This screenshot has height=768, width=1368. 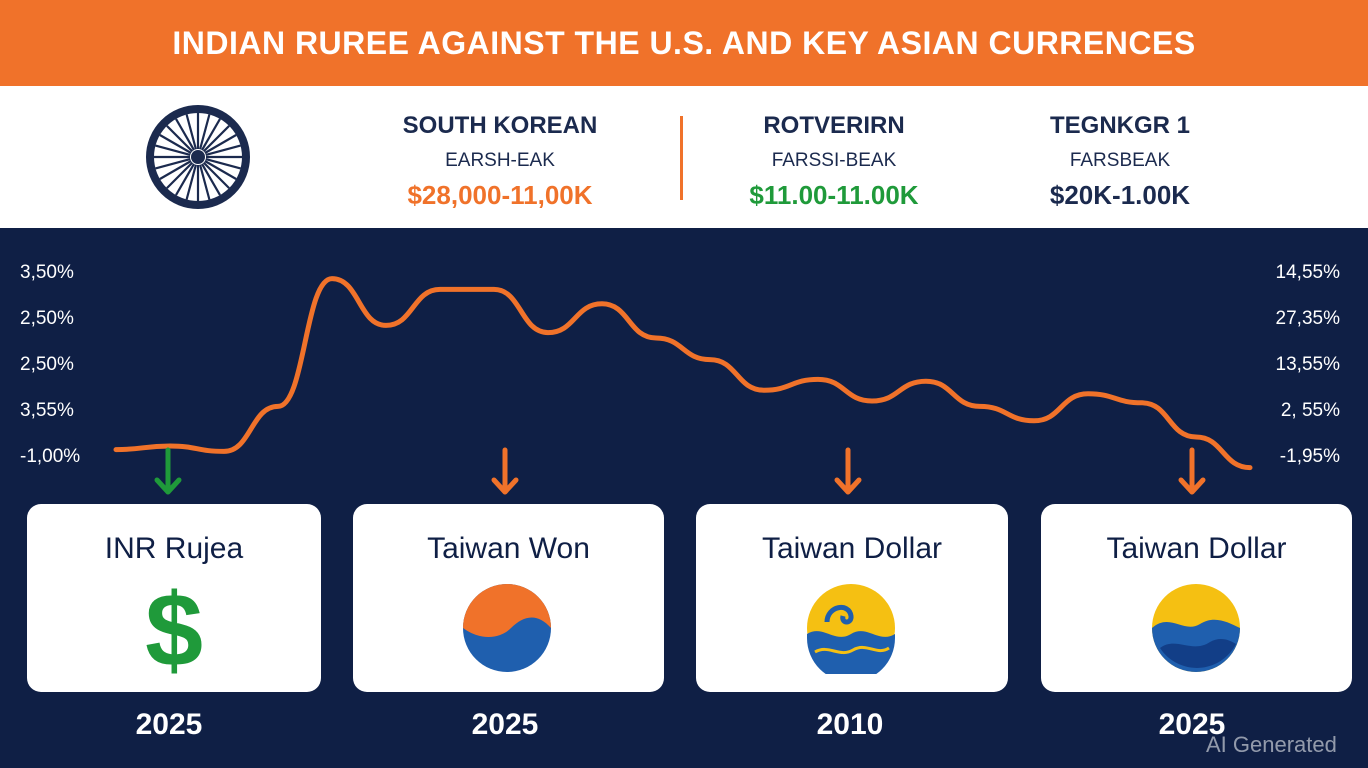 What do you see at coordinates (508, 548) in the screenshot?
I see `card-title: Taiwan Won` at bounding box center [508, 548].